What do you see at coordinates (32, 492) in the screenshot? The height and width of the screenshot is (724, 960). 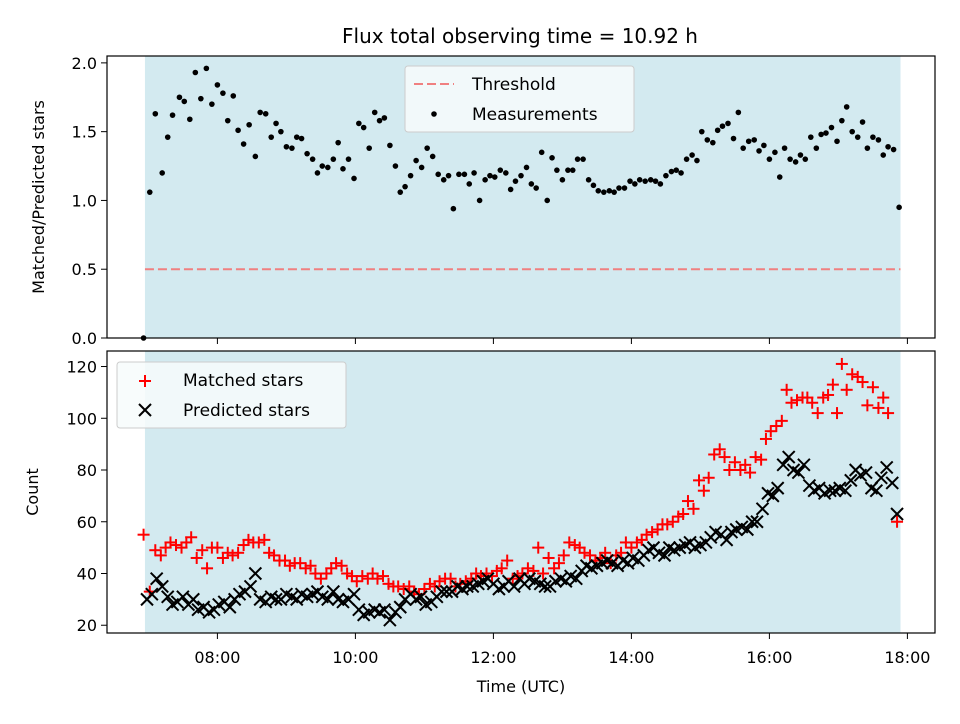 I see `count-y-axis-label: Count` at bounding box center [32, 492].